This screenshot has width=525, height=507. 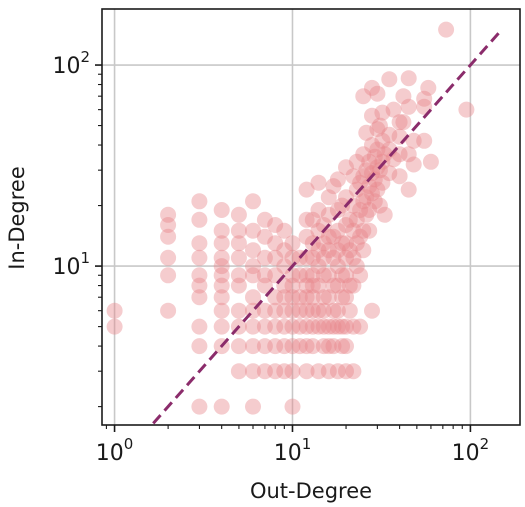 What do you see at coordinates (71, 63) in the screenshot?
I see `y-tick-label-2: 102` at bounding box center [71, 63].